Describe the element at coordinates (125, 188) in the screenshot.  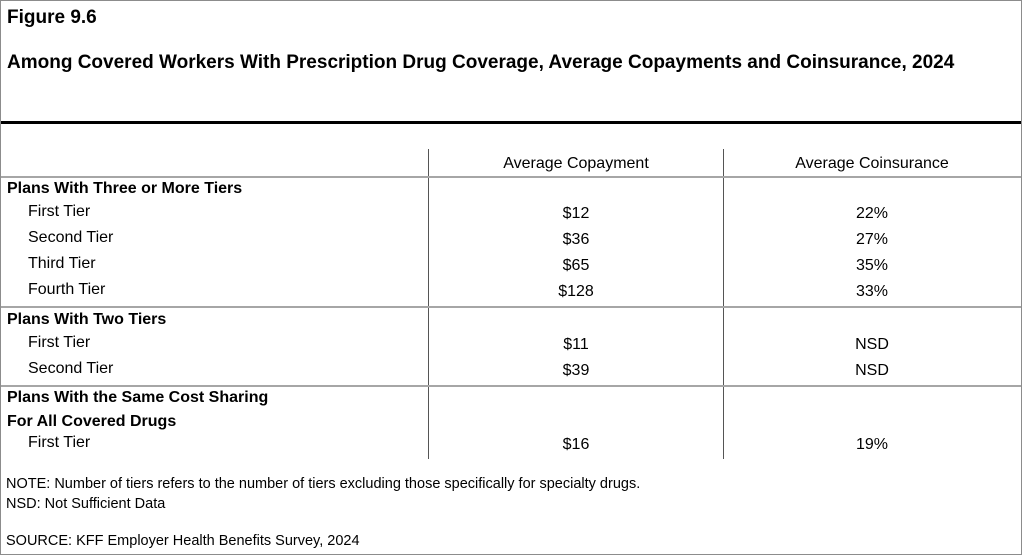
I see `group-label: Plans With Three or More Tiers` at that location.